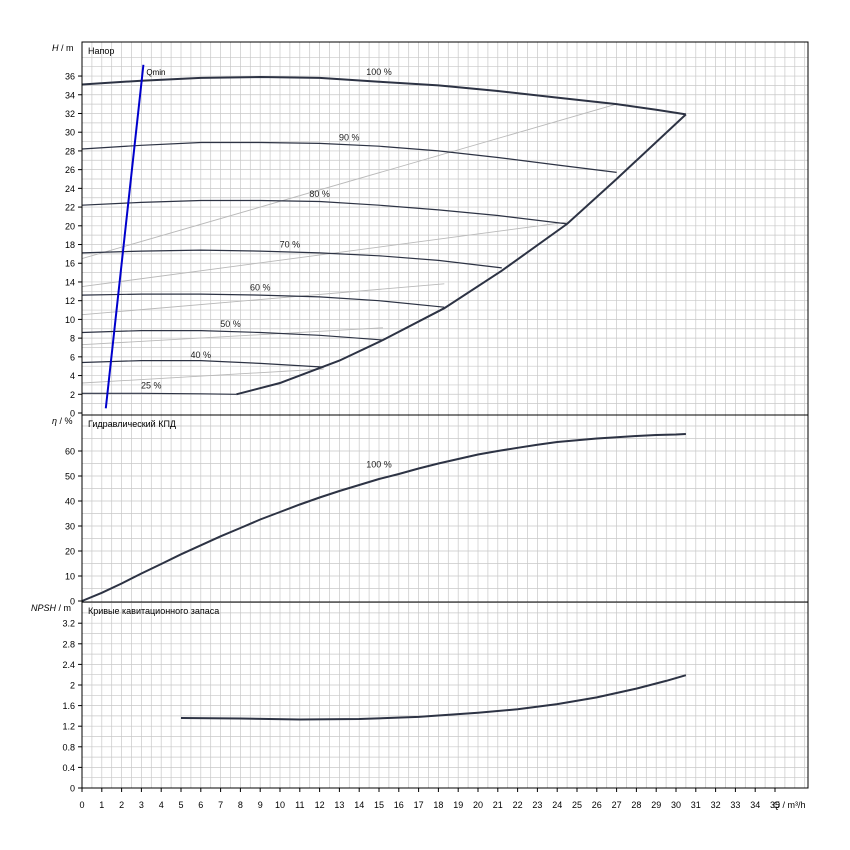  What do you see at coordinates (70, 151) in the screenshot?
I see `y-tick-label: 28` at bounding box center [70, 151].